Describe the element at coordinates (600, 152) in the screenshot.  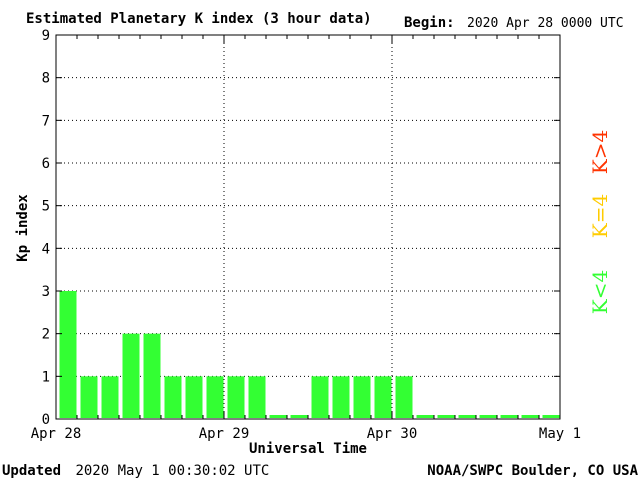
I see `legend-high: K>4` at that location.